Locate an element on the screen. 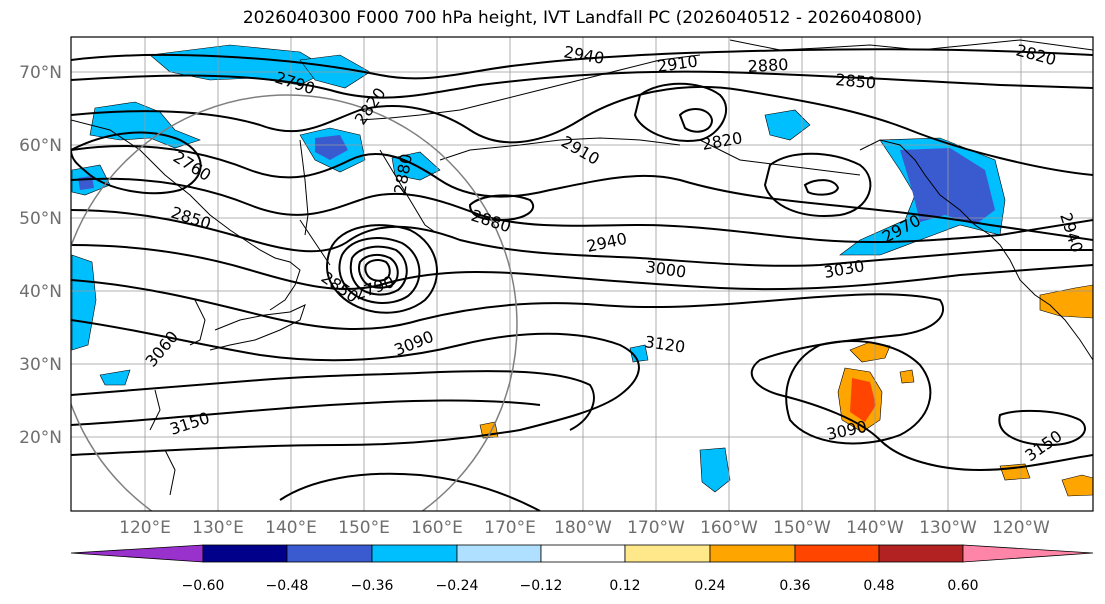 The image size is (1105, 604). lat-label: 40°N is located at coordinates (40, 292).